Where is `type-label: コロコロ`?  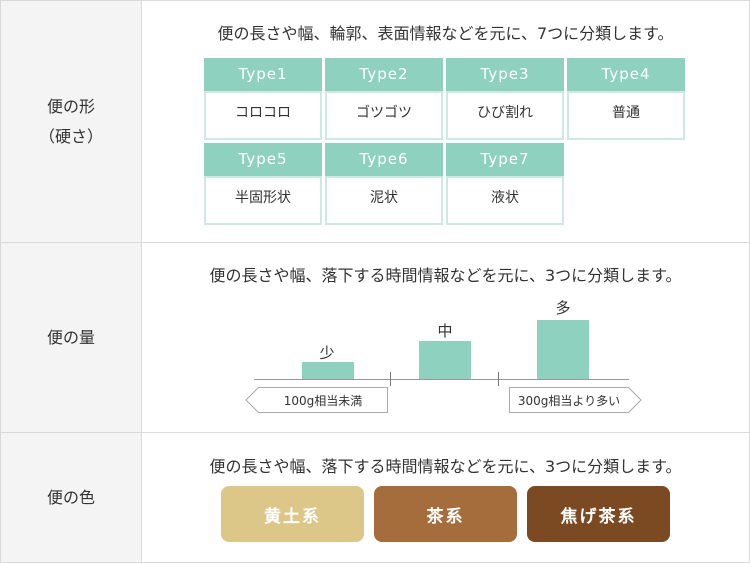
type-label: コロコロ is located at coordinates (263, 115).